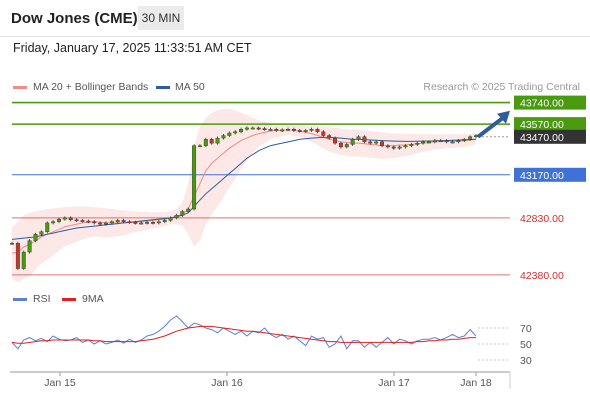  Describe the element at coordinates (161, 18) in the screenshot. I see `timeframe-button: 30 MIN` at that location.